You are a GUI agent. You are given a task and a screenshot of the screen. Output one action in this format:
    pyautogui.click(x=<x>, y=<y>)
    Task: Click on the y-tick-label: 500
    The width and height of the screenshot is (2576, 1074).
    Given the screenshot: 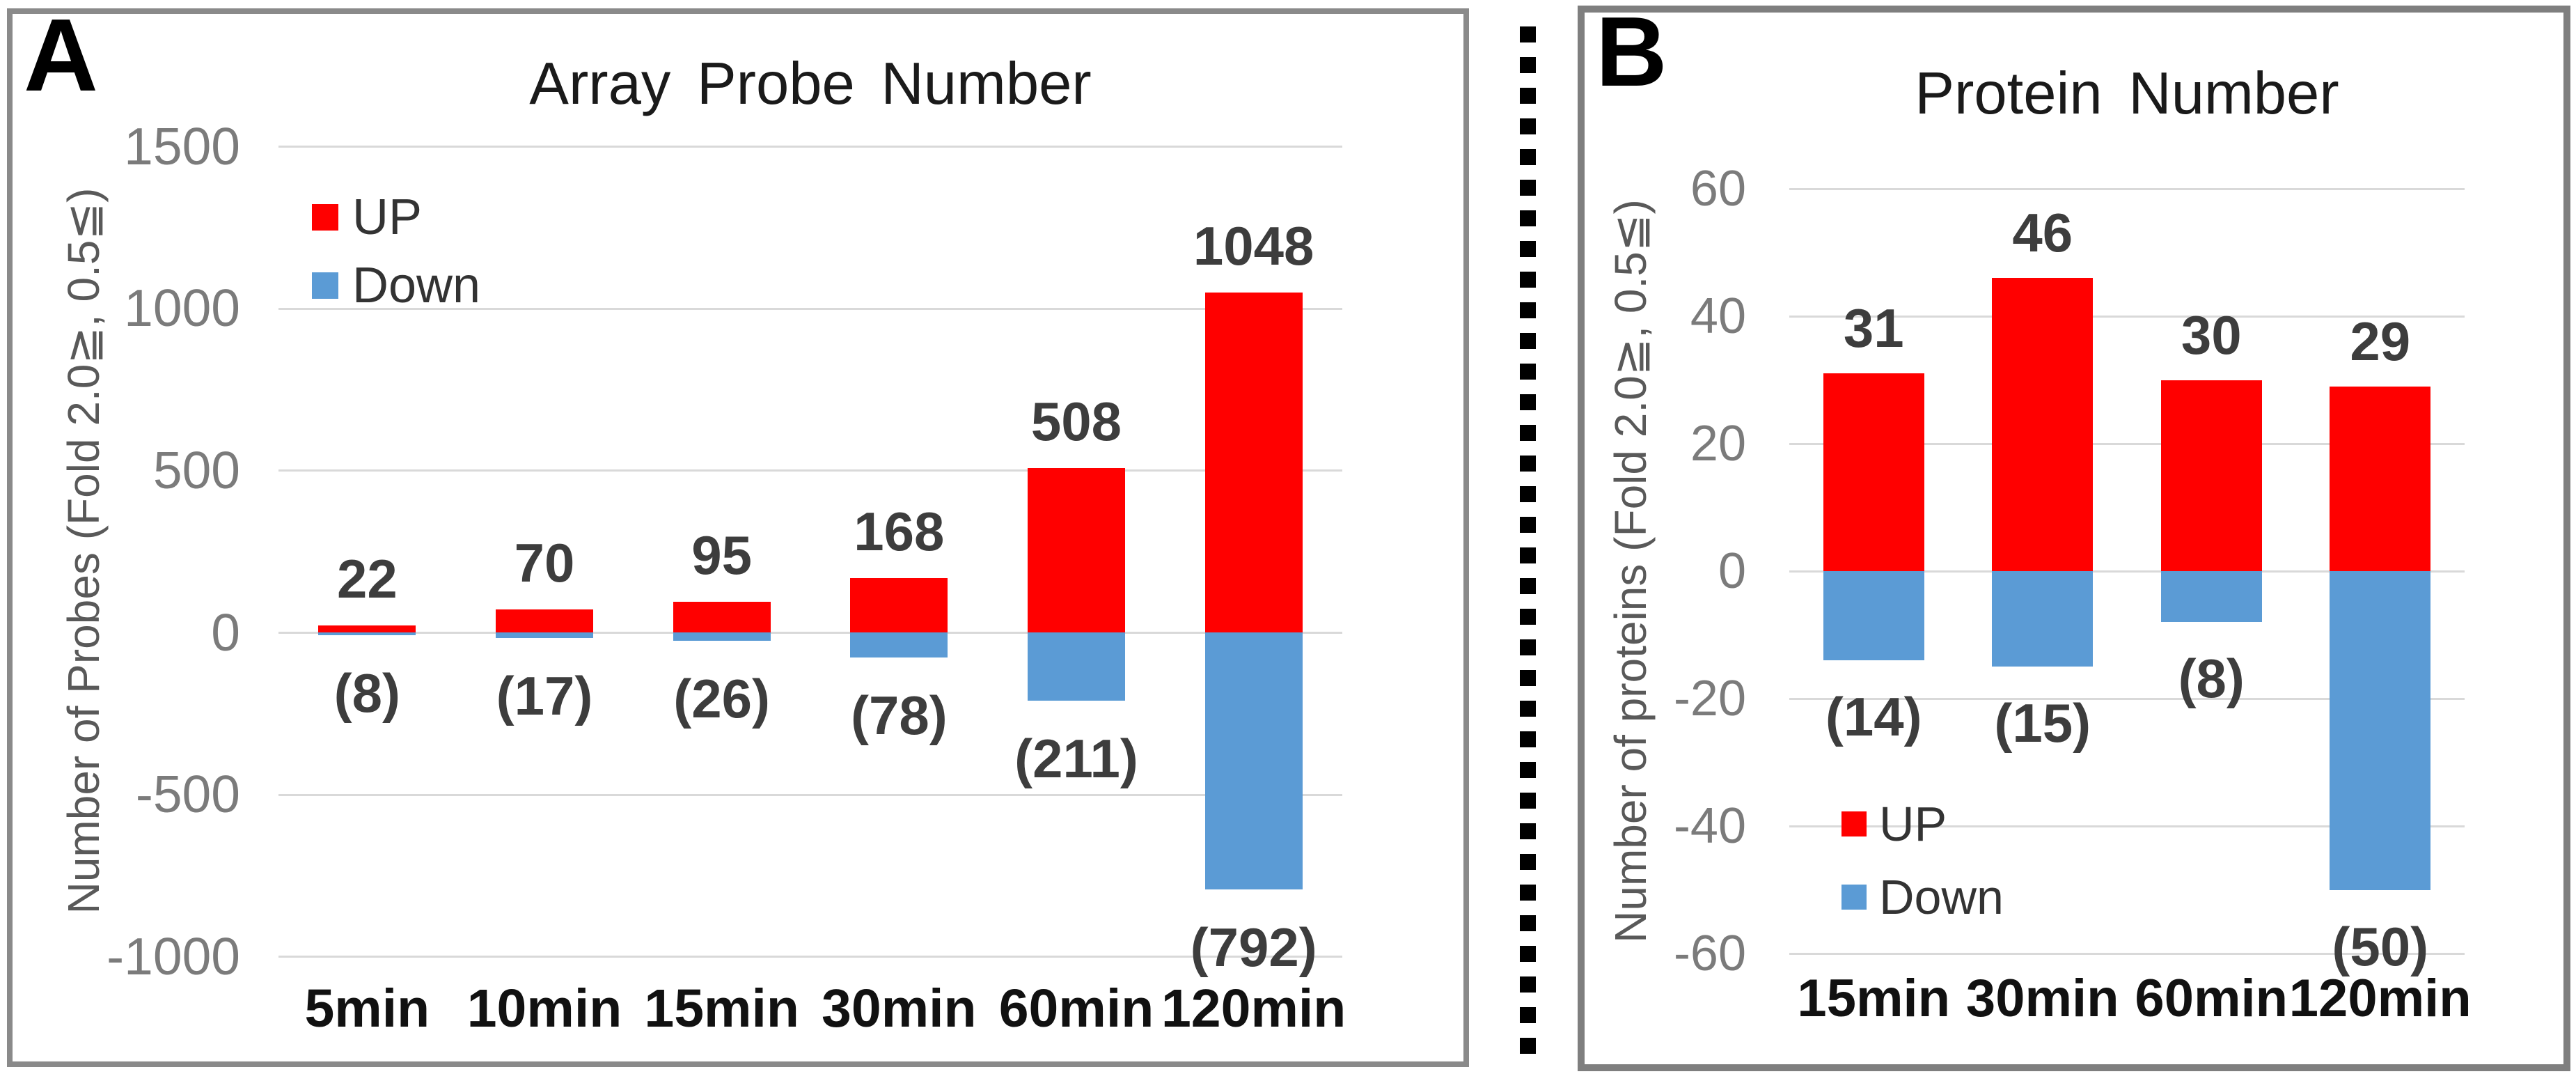 What is the action you would take?
    pyautogui.click(x=196, y=469)
    